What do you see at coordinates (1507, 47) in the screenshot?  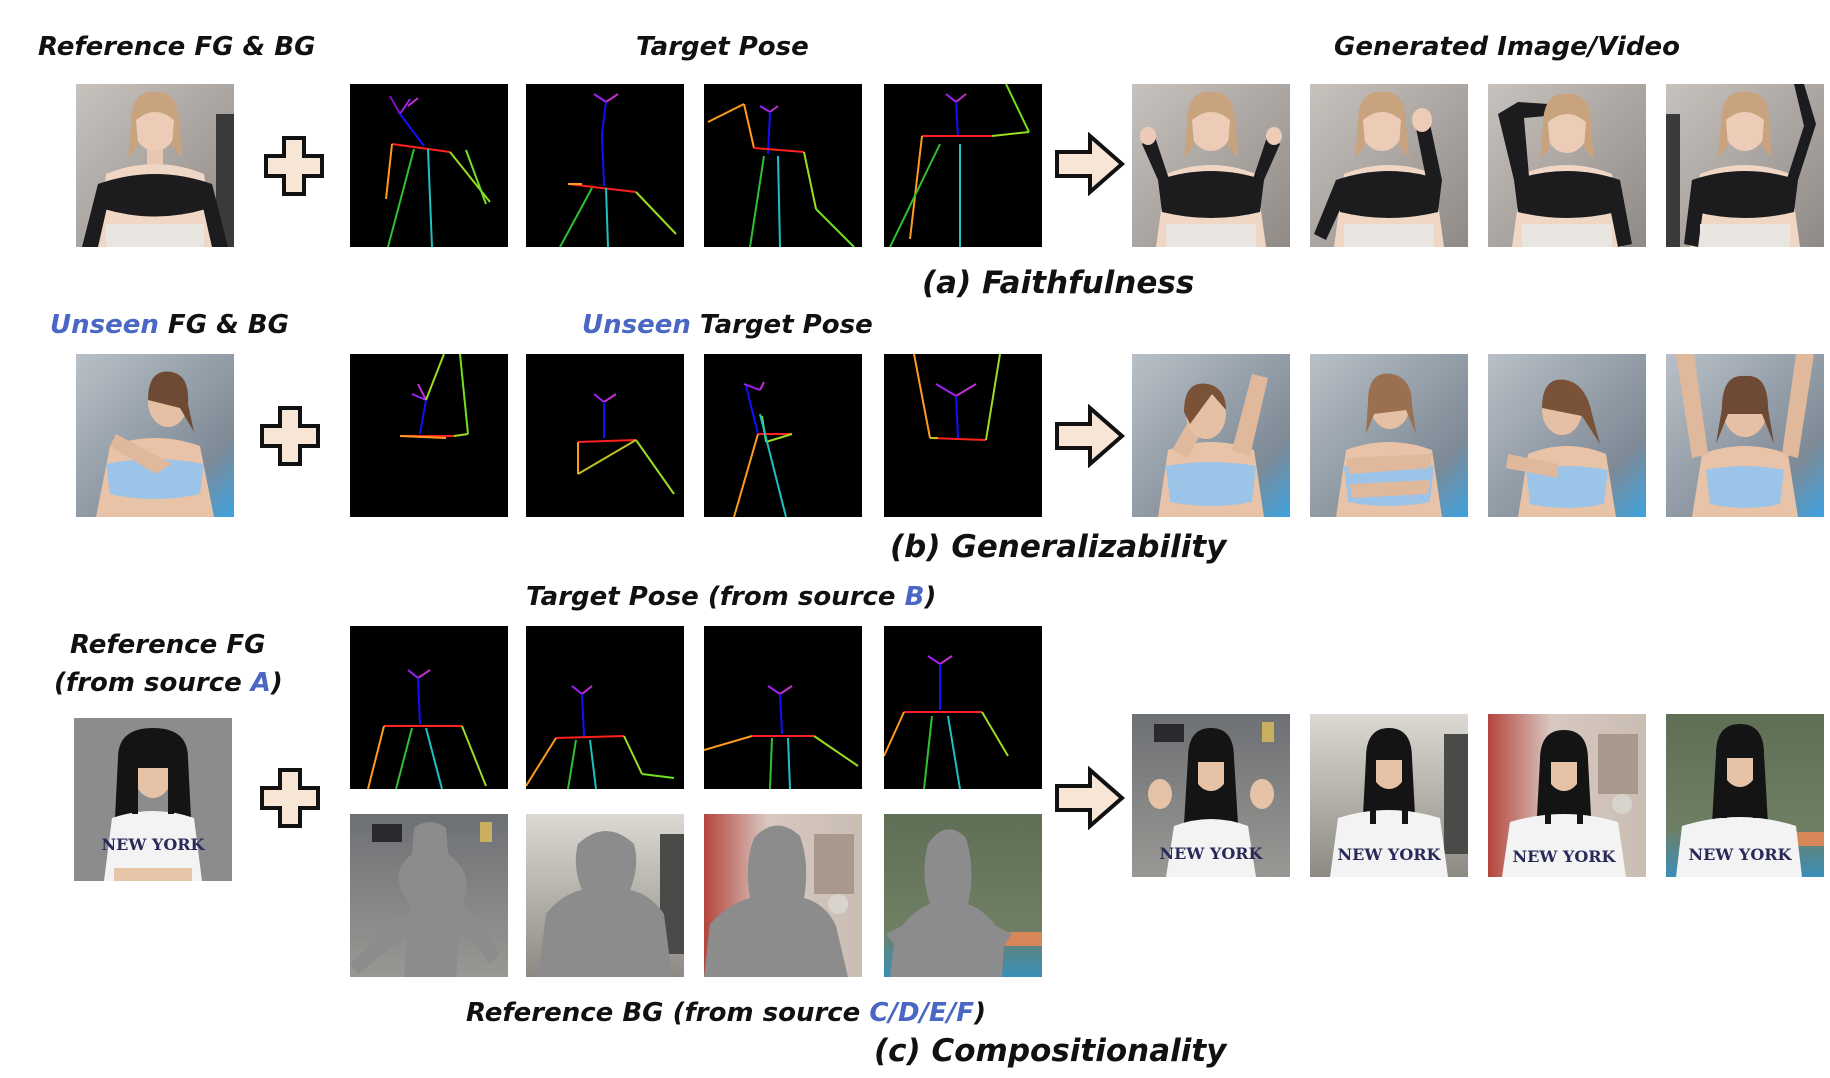 I see `row-a-output-label: Generated Image/Video` at bounding box center [1507, 47].